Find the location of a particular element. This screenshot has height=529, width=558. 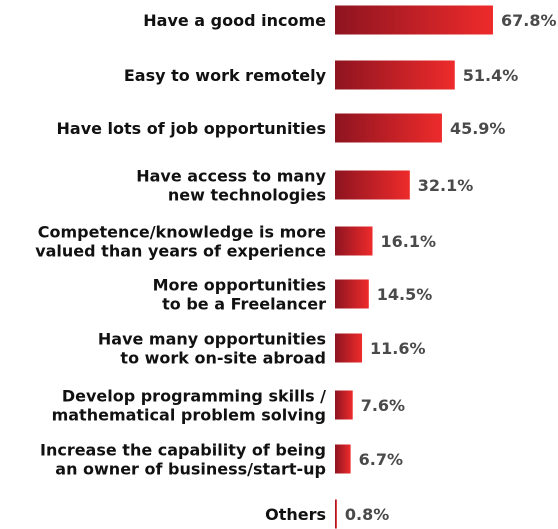

category-label-line: Have access to many is located at coordinates (231, 176).